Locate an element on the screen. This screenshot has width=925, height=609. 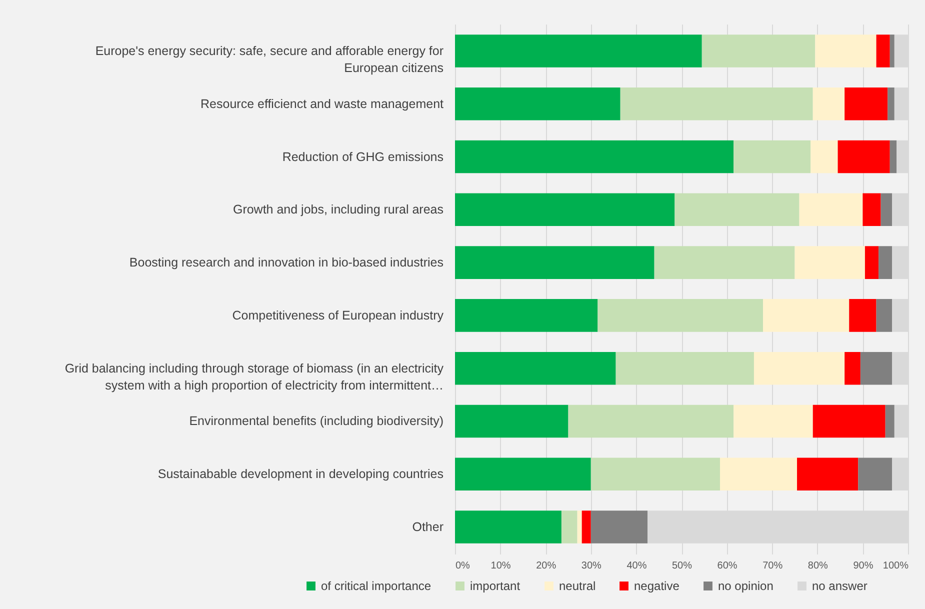
y-tick-label: Europe's energy security: safe, secure and afforable energy for European citizens is located at coordinates (269, 59).